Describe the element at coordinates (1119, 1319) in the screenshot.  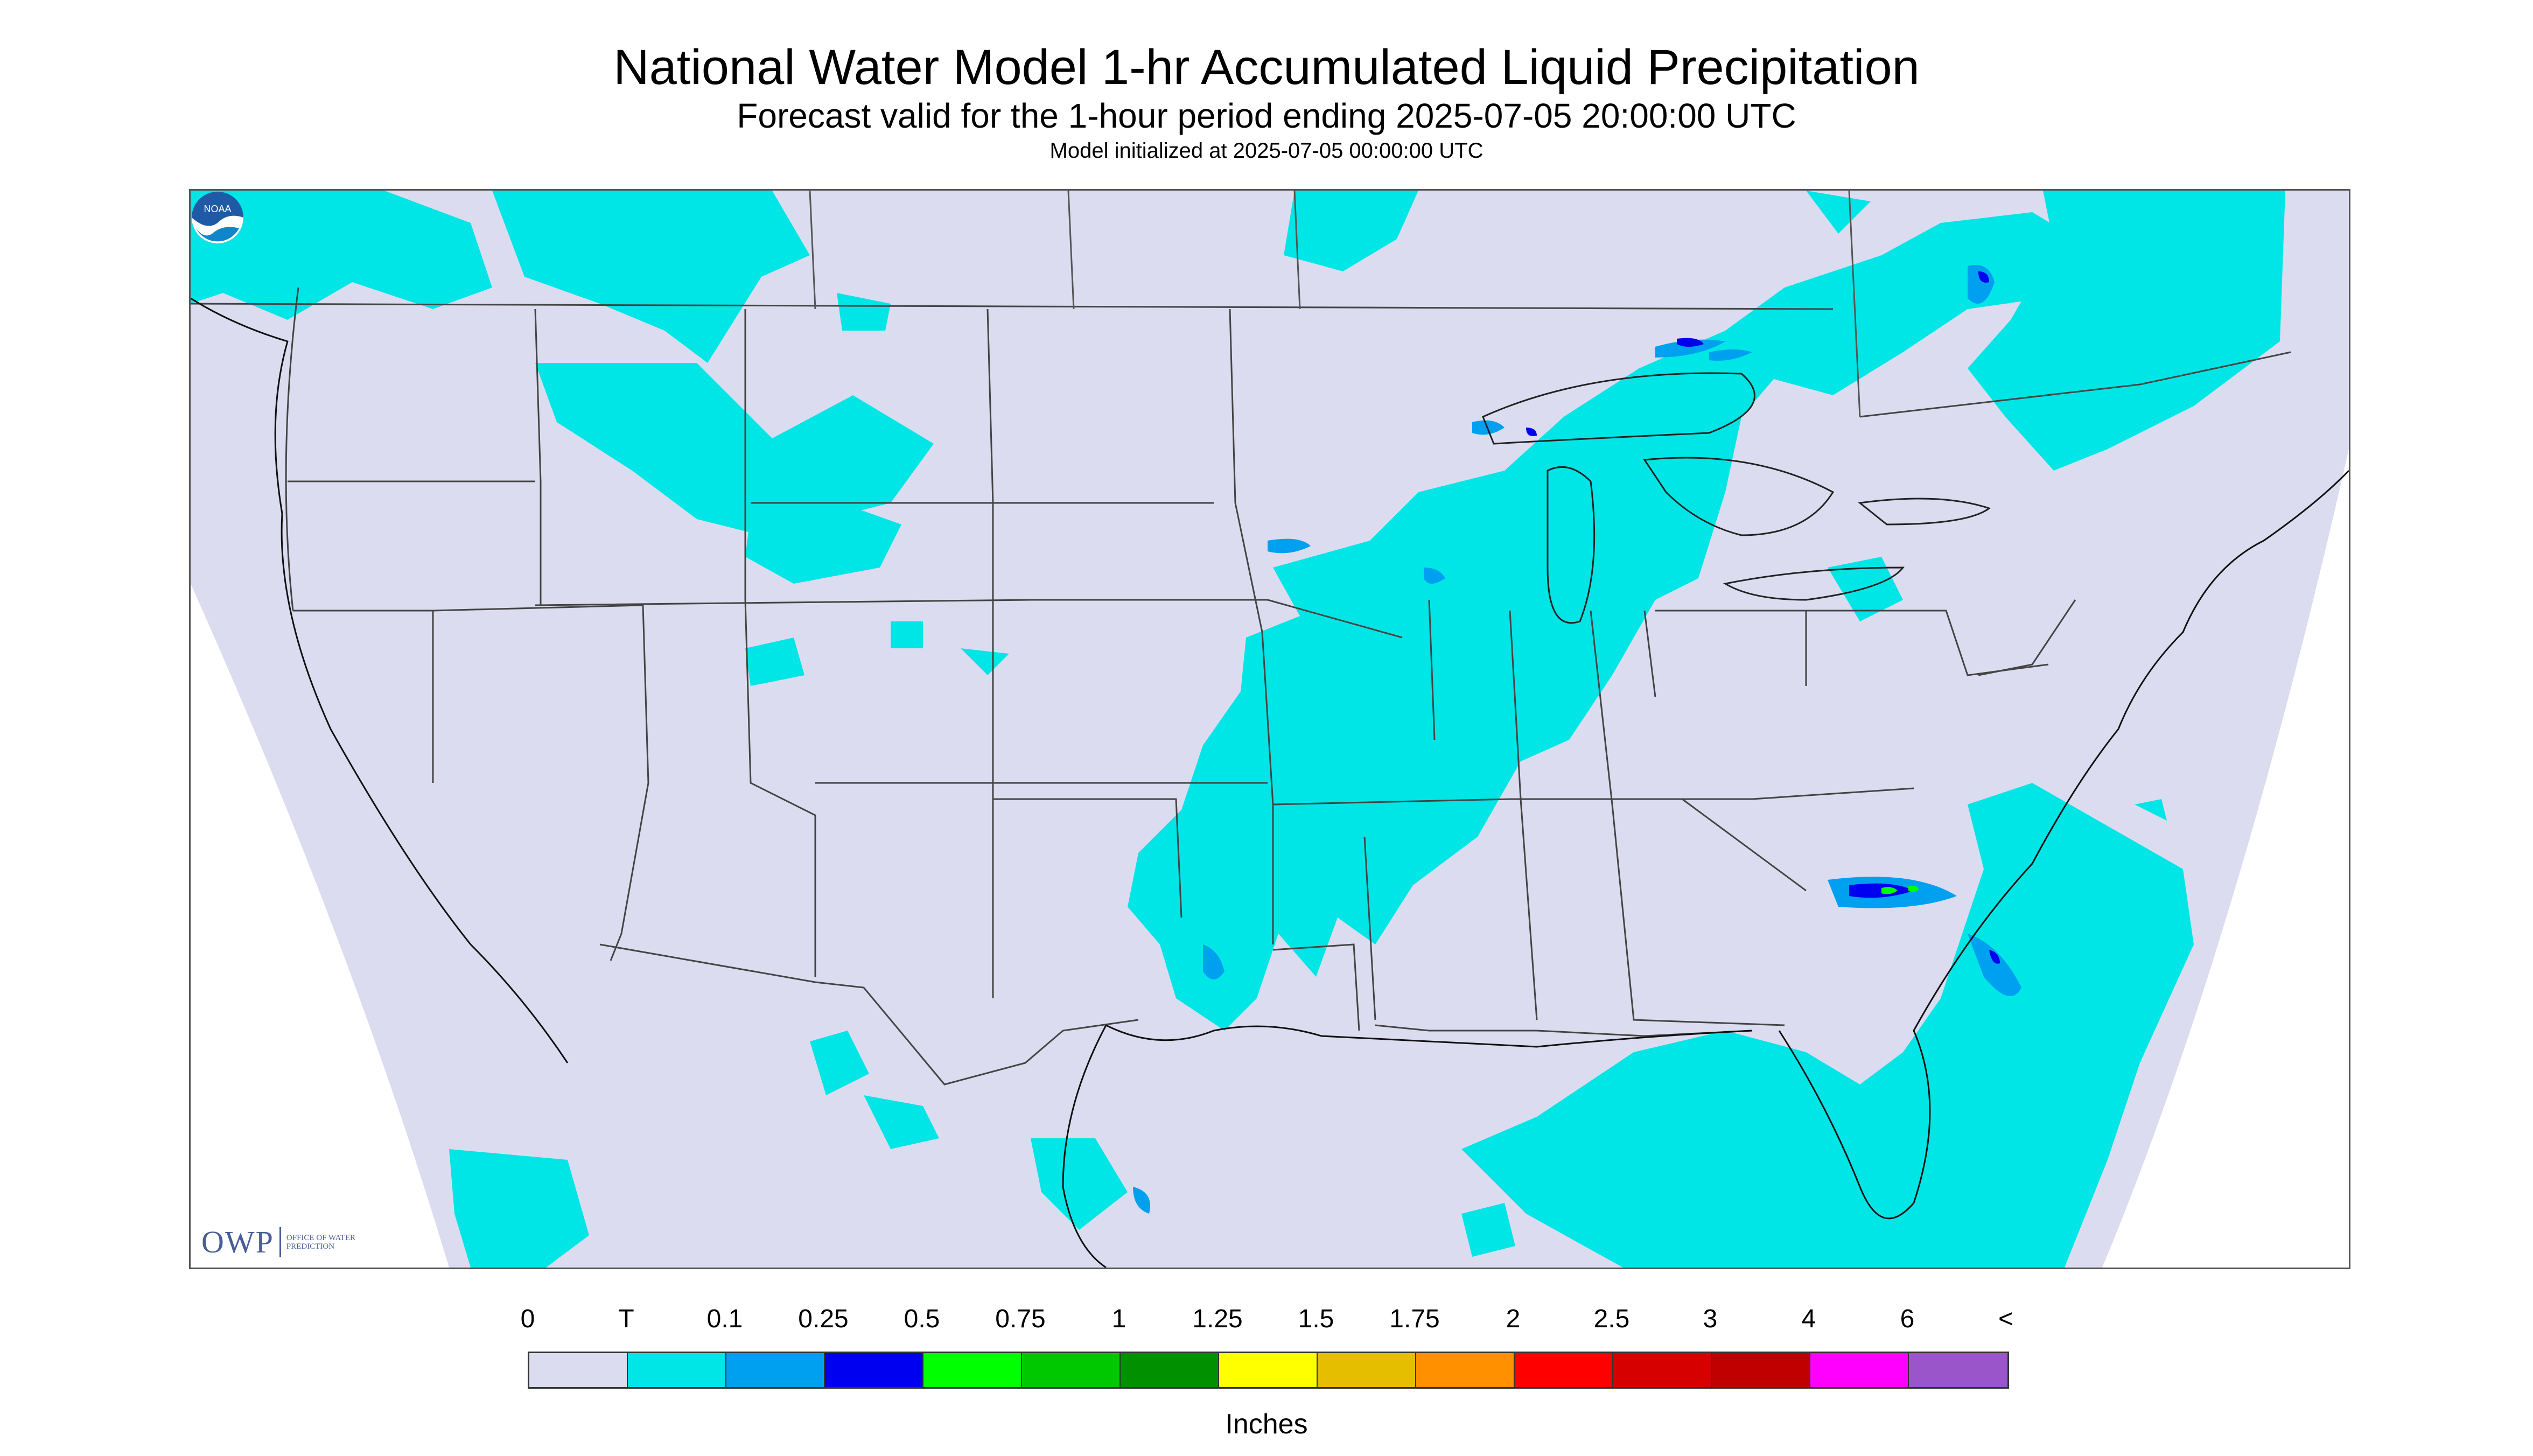
I see `legend-label: 1` at that location.